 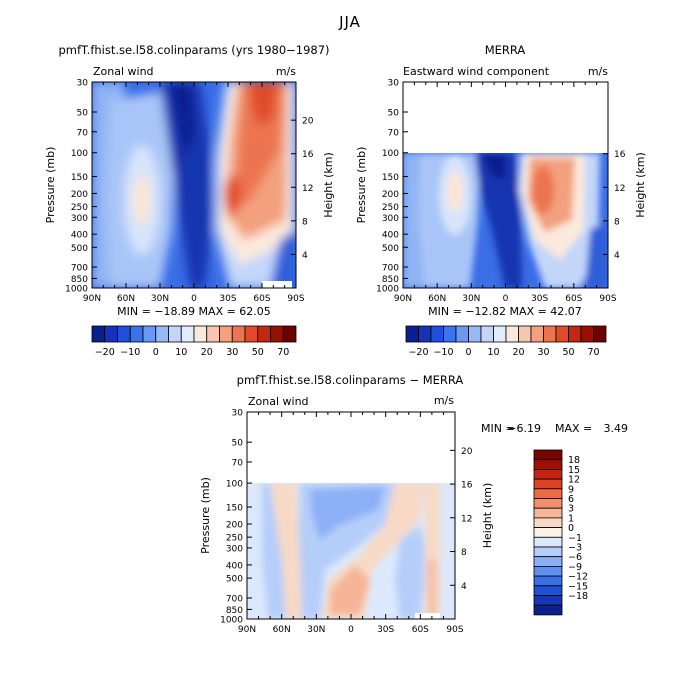 What do you see at coordinates (390, 219) in the screenshot?
I see `pressure-tick-label: 300` at bounding box center [390, 219].